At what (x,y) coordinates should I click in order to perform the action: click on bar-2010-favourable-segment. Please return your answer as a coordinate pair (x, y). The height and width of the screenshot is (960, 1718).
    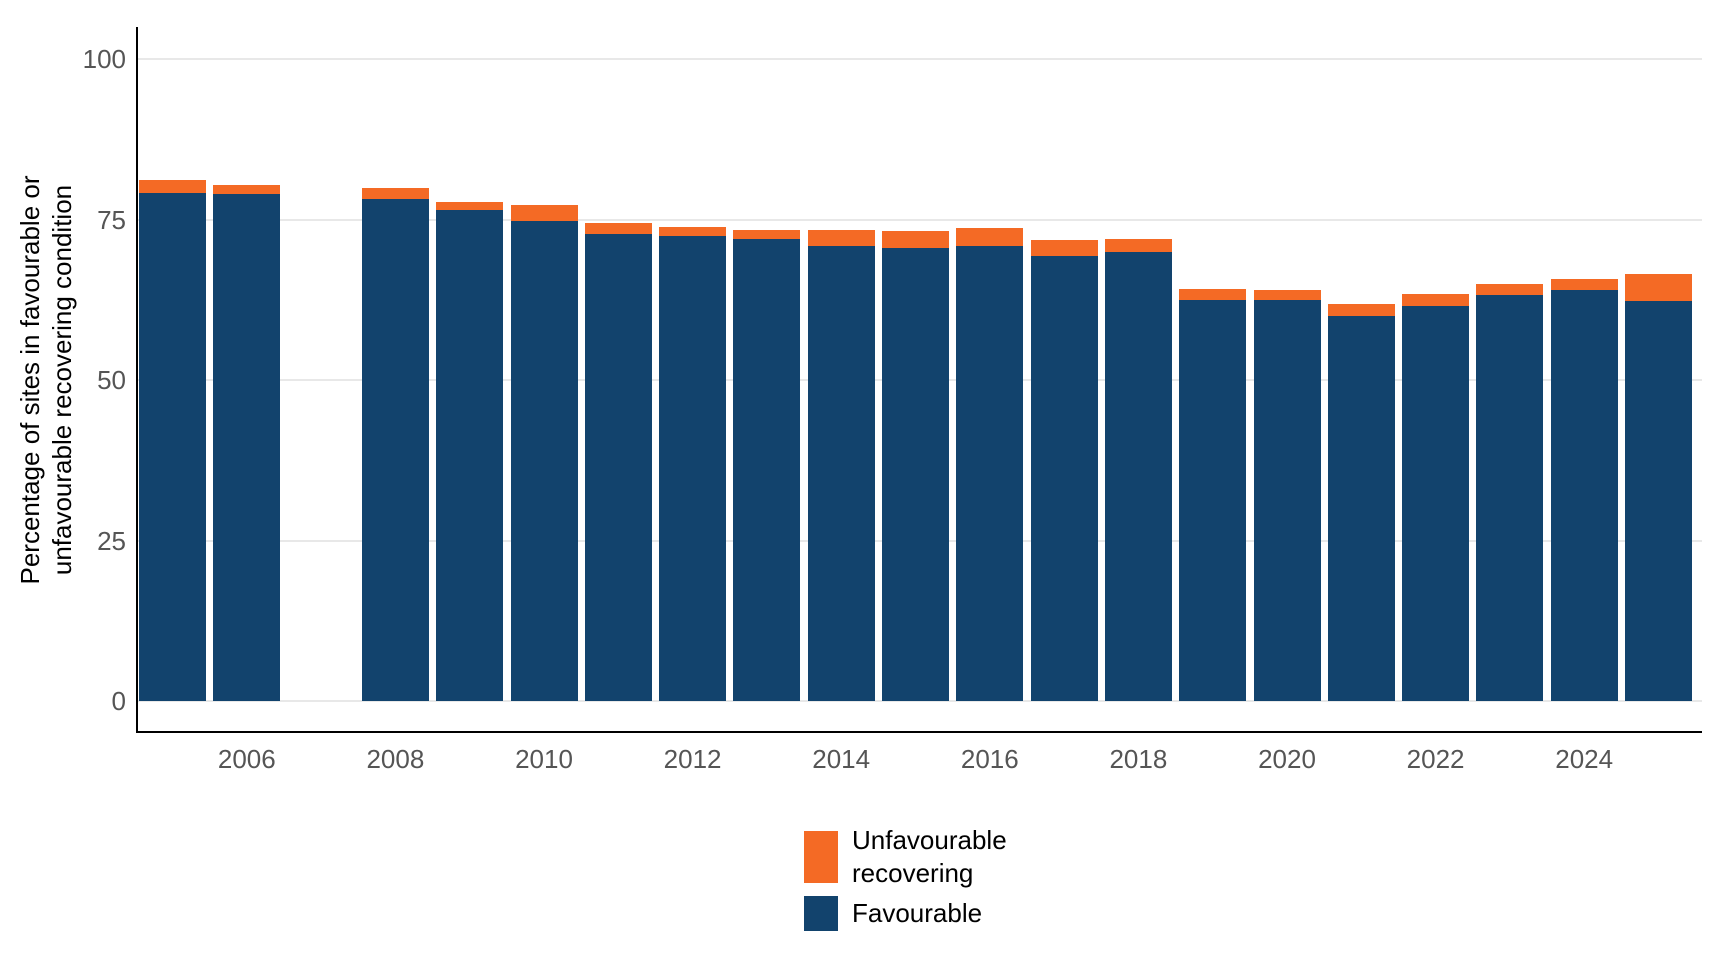
    Looking at the image, I should click on (544, 461).